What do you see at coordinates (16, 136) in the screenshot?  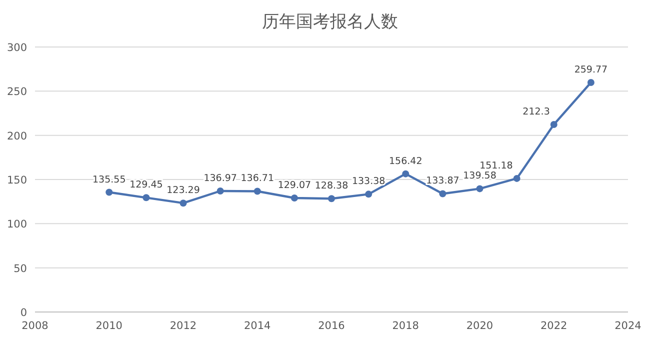 I see `y-tick-label: 200` at bounding box center [16, 136].